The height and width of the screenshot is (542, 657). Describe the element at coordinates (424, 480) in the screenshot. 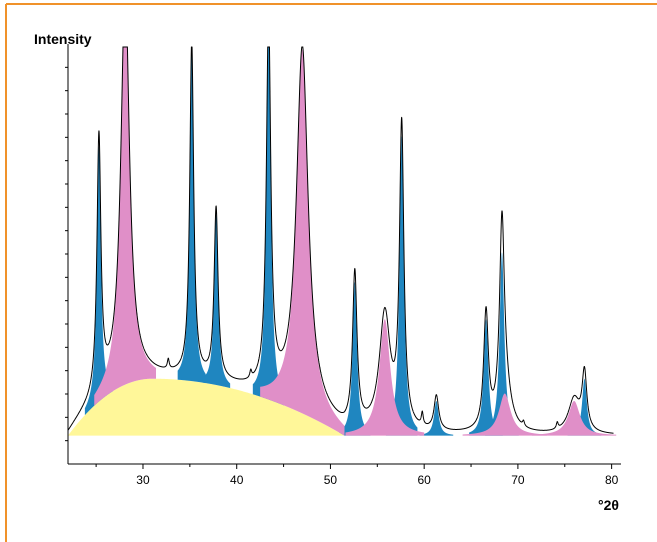

I see `x-tick-label: 60` at that location.